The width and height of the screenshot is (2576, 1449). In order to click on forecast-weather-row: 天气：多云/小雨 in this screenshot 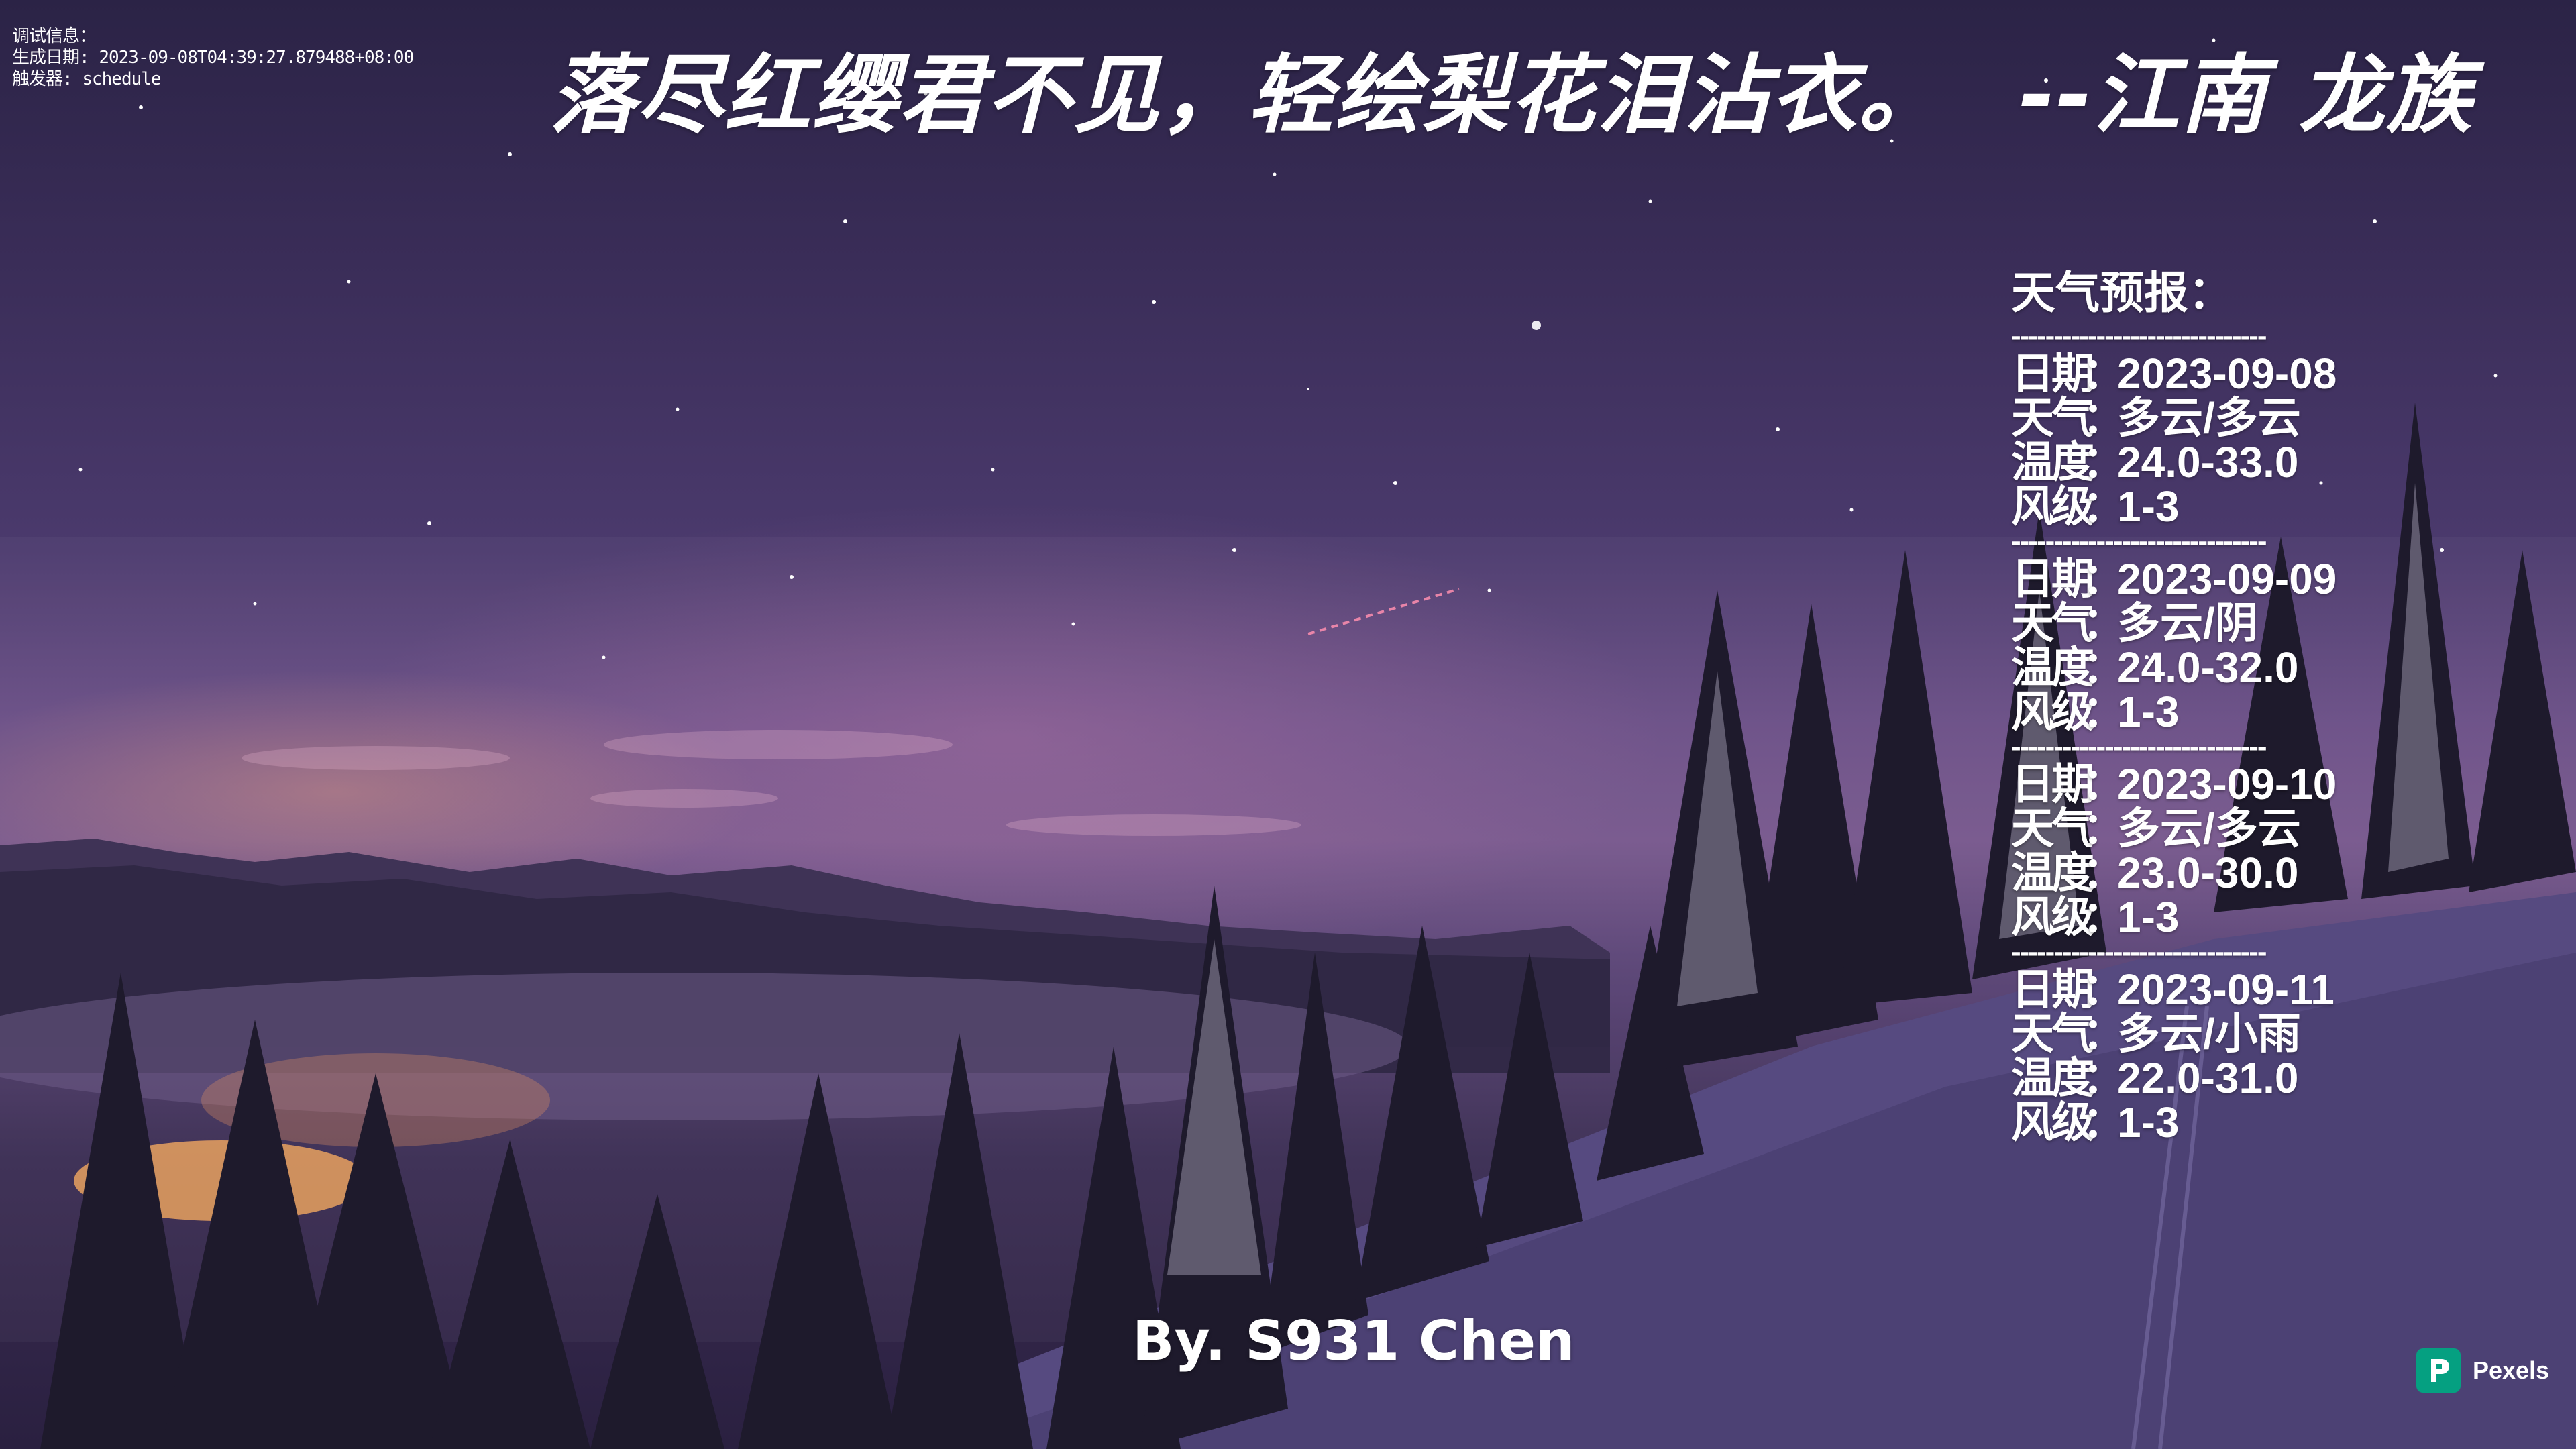, I will do `click(2156, 1034)`.